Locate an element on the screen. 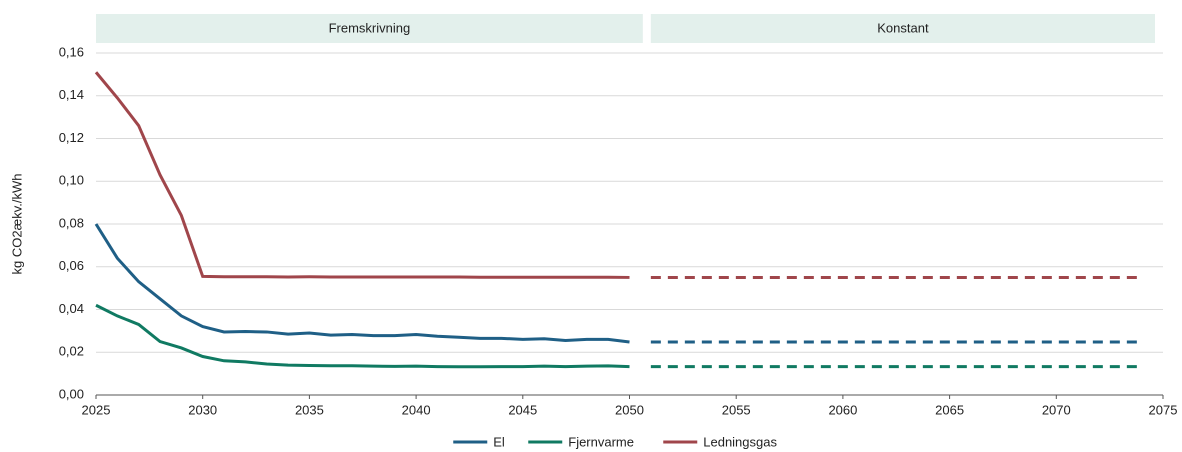 The image size is (1182, 452). x-tick-label: 2070 is located at coordinates (1056, 409).